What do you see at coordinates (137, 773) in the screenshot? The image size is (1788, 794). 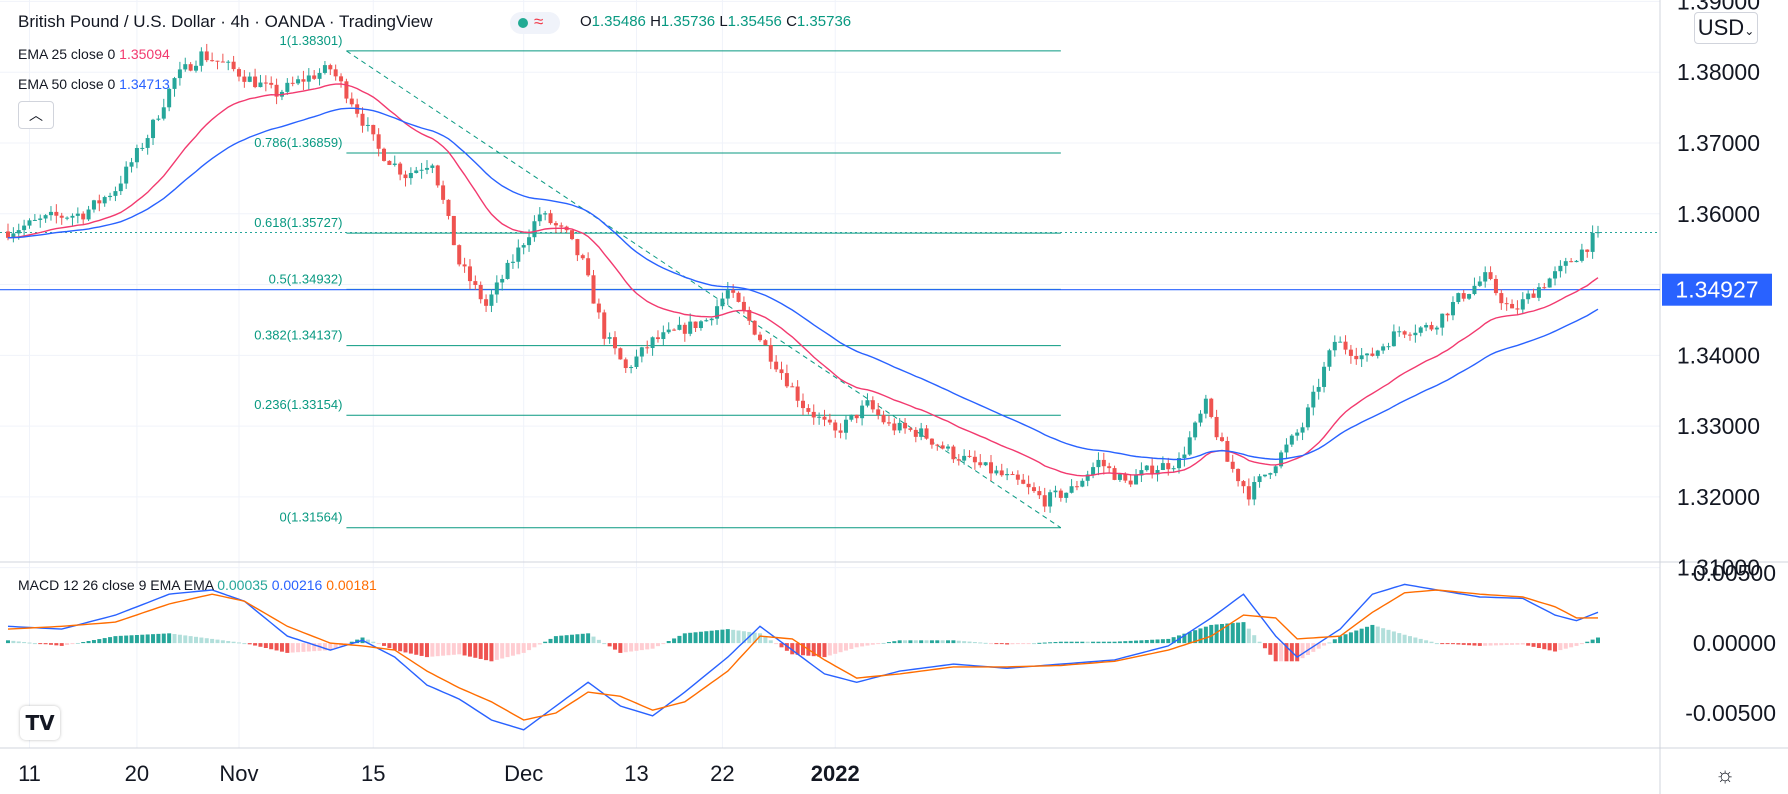 I see `time-axis-label: 20` at bounding box center [137, 773].